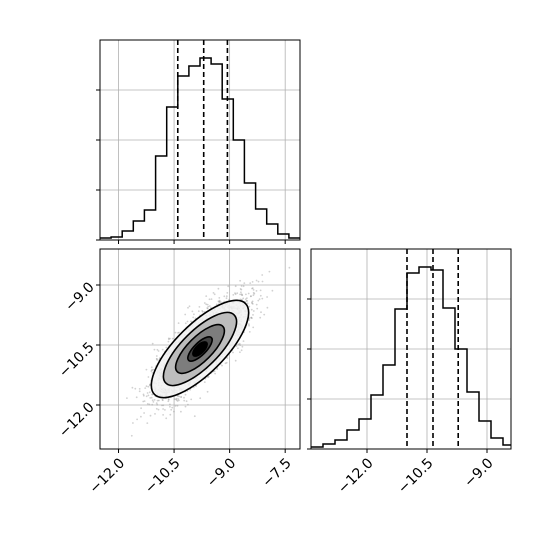 The height and width of the screenshot is (550, 550). Describe the element at coordinates (402, 397) in the screenshot. I see `hist2-ticks: −12.0 −10.5 −9.0` at that location.